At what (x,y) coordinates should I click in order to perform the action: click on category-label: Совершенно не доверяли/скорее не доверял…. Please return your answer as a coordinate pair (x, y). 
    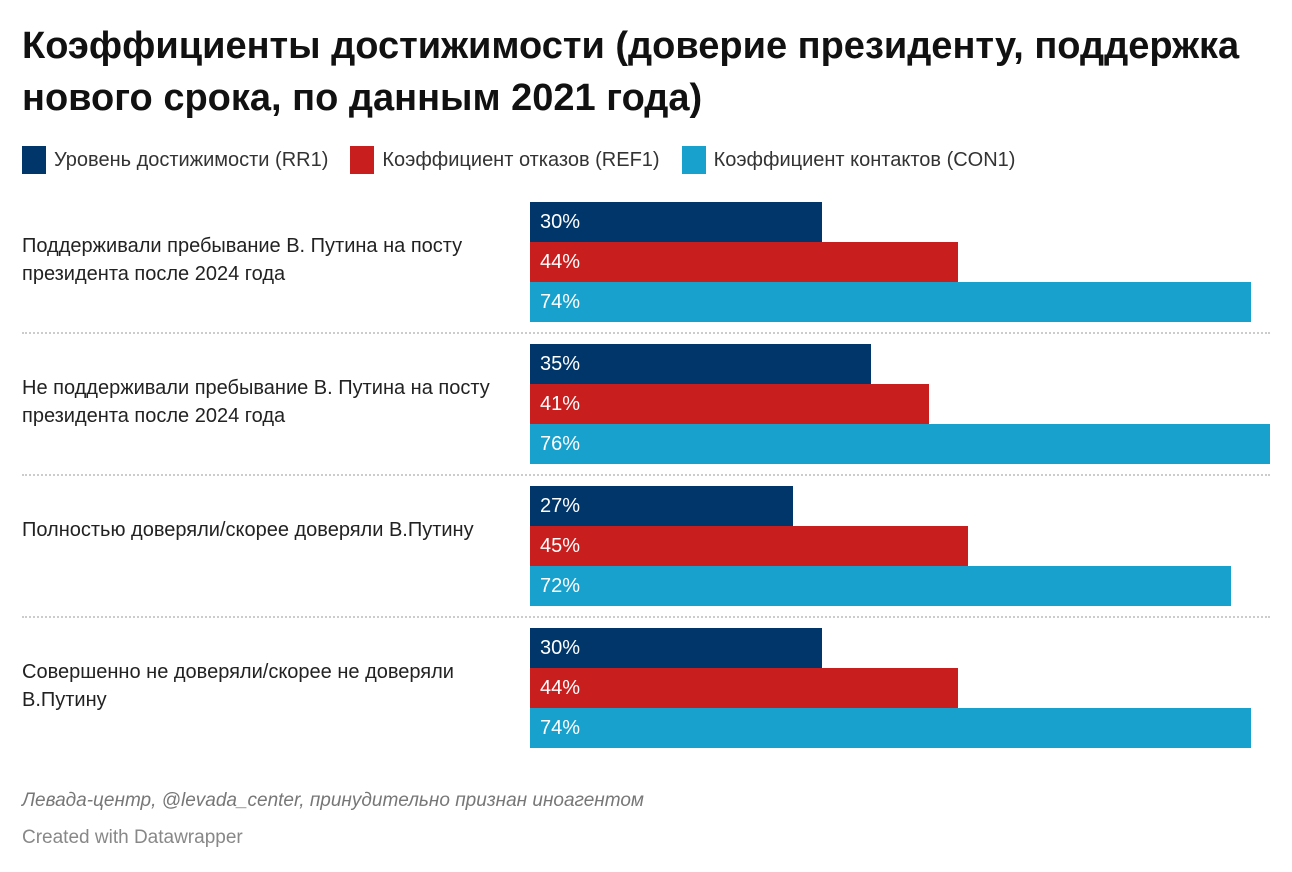
    Looking at the image, I should click on (238, 686).